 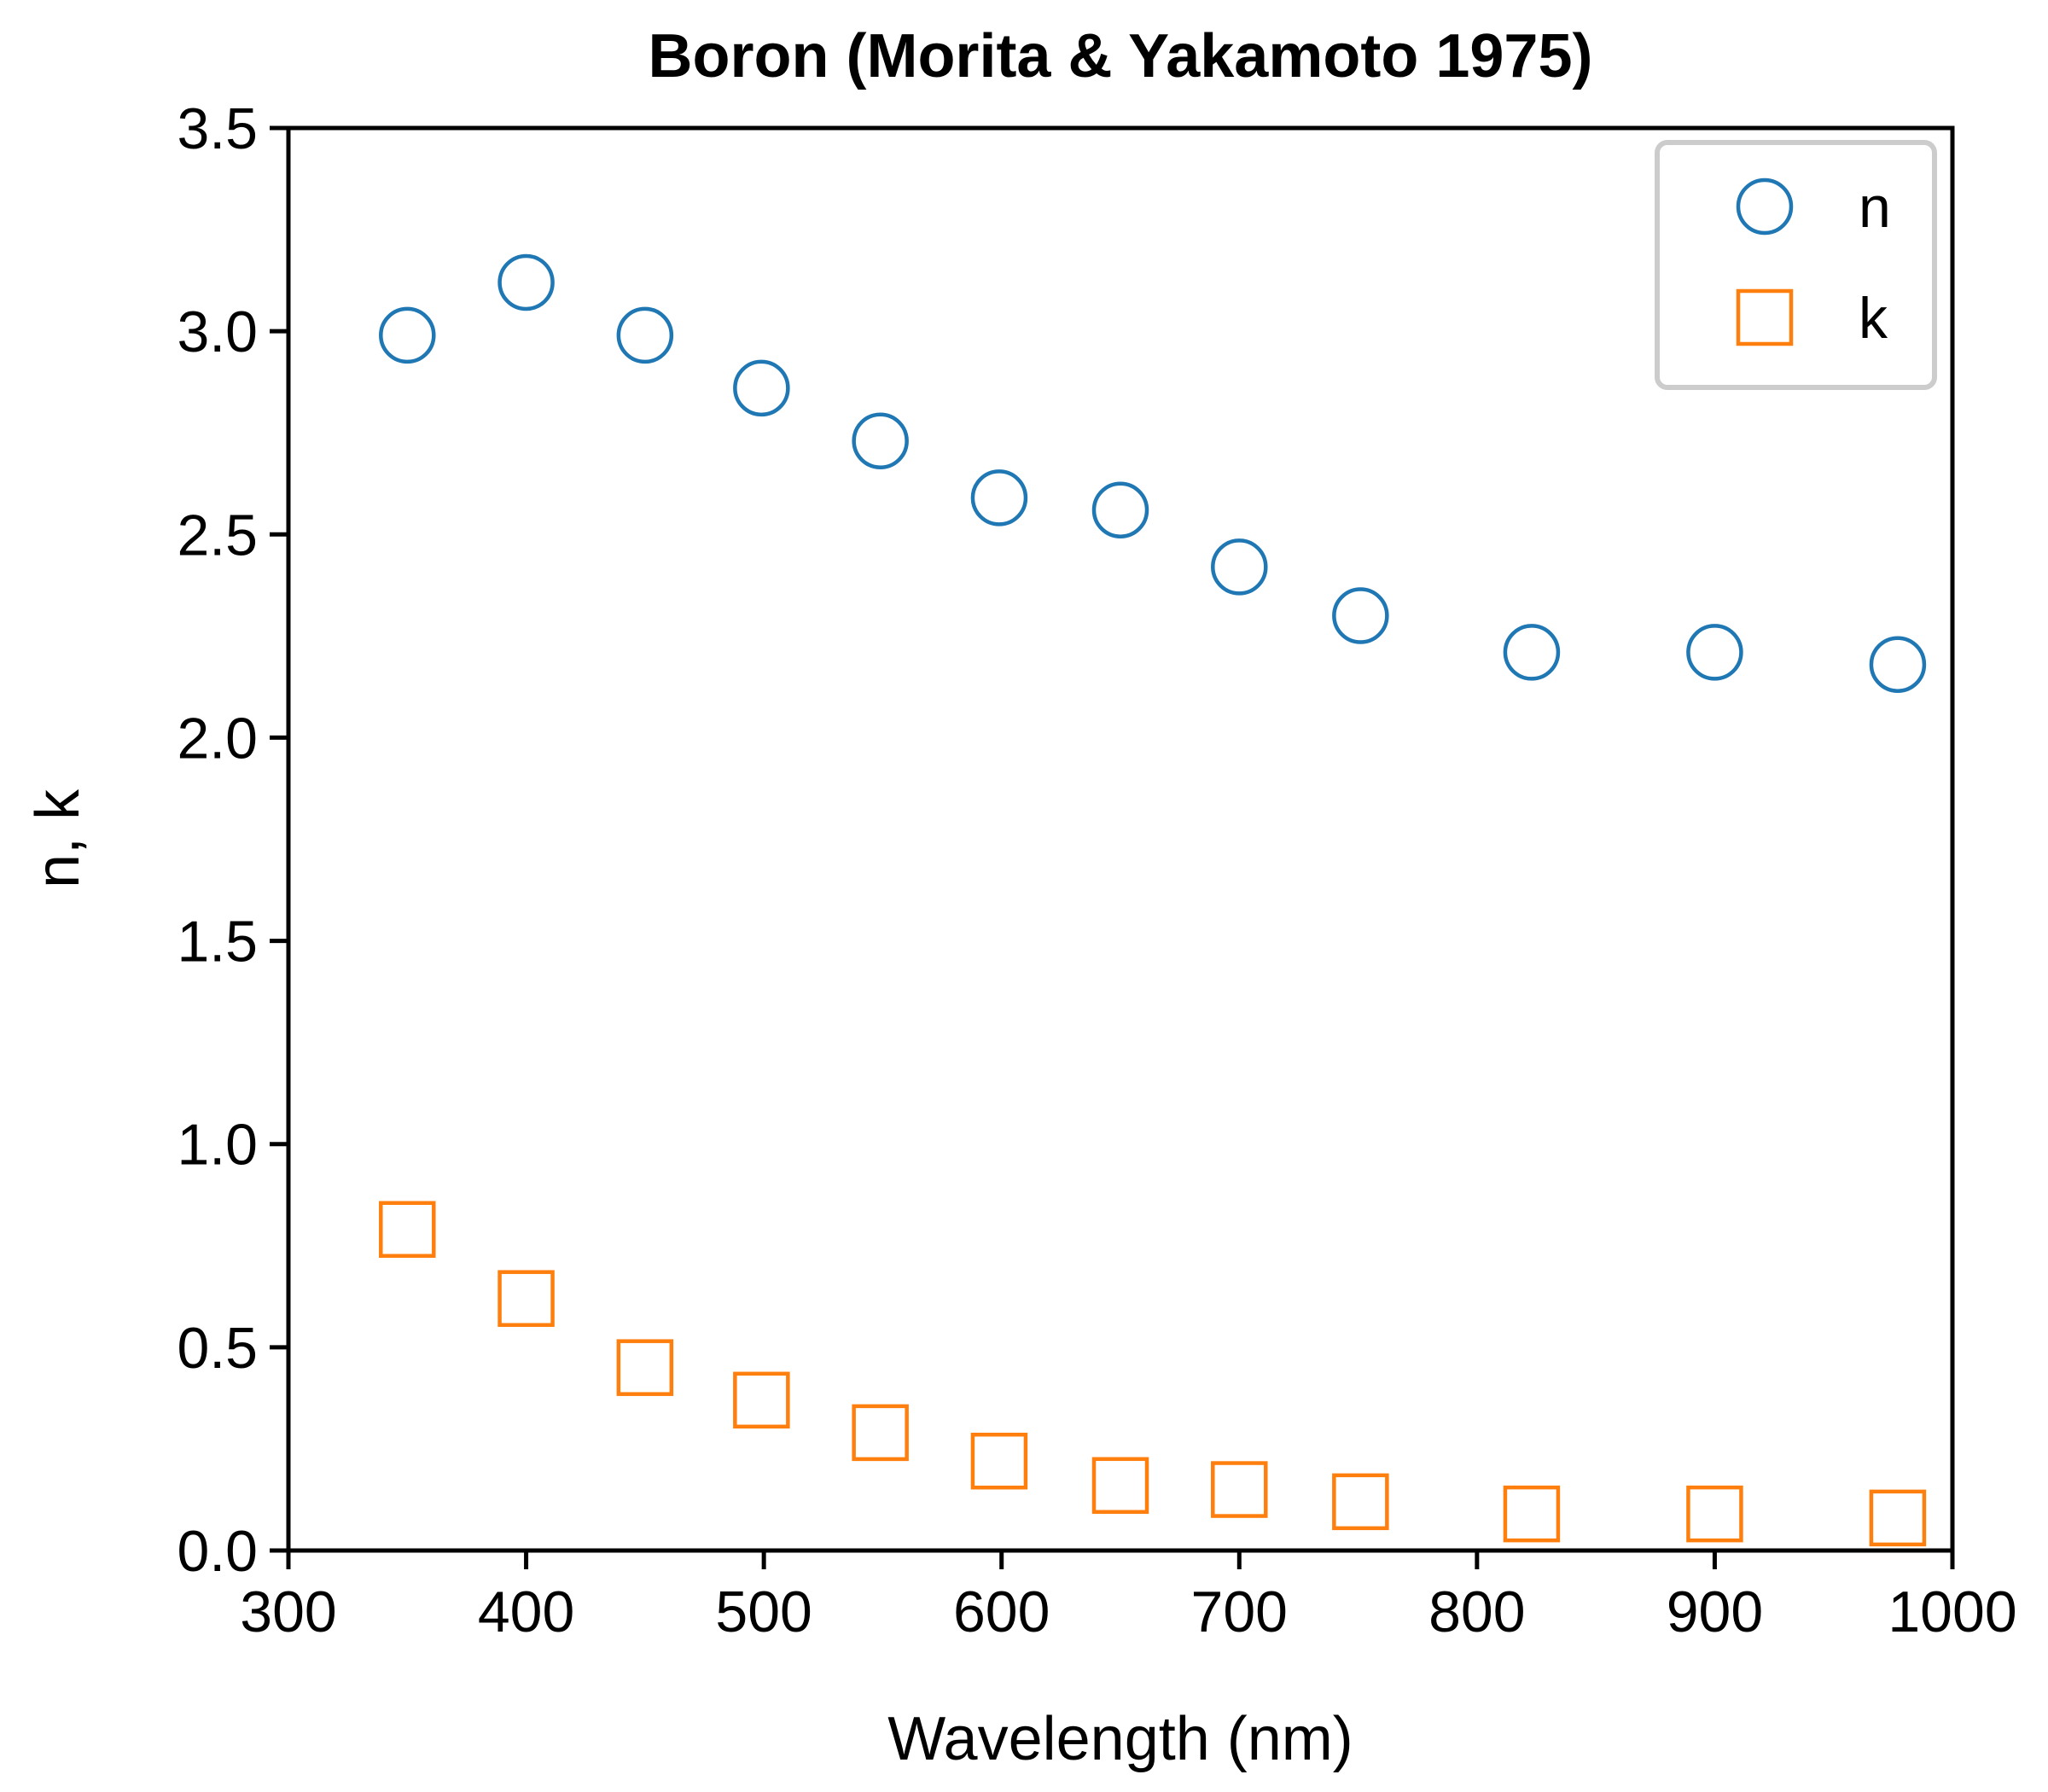 I want to click on series-k, so click(x=1153, y=1374).